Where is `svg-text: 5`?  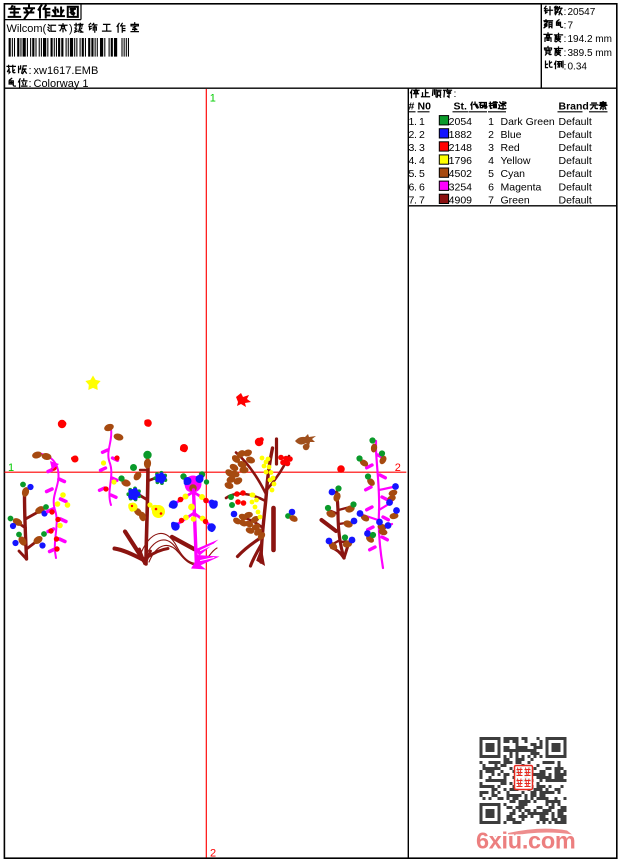 svg-text: 5 is located at coordinates (491, 174).